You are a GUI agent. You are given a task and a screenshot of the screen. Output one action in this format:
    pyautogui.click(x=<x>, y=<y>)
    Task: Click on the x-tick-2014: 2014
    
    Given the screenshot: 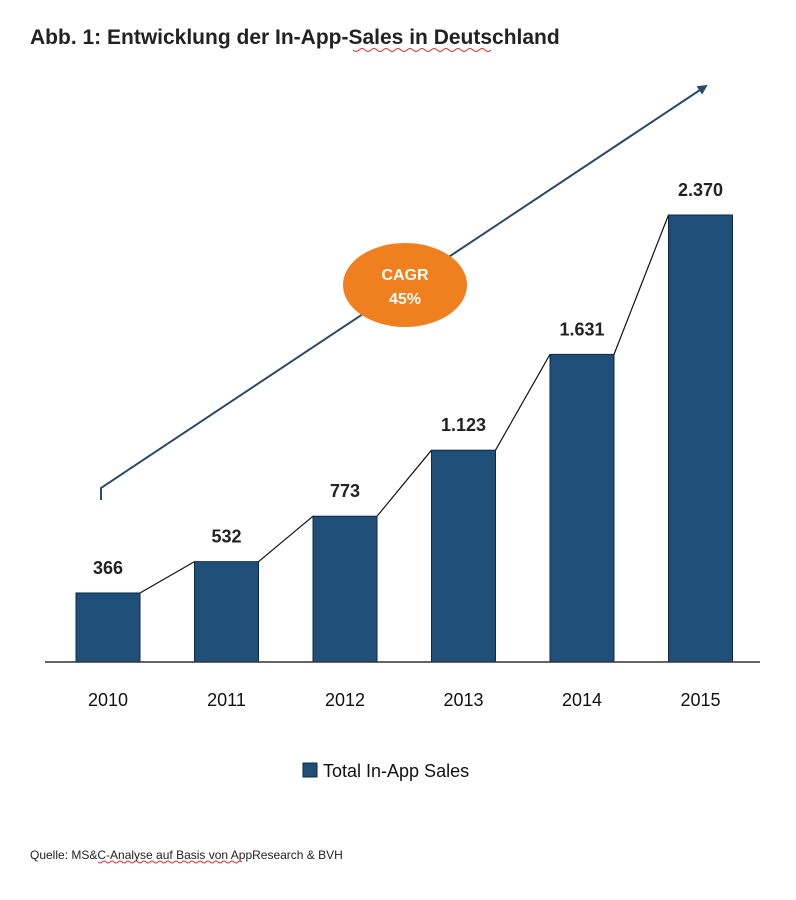 What is the action you would take?
    pyautogui.click(x=582, y=700)
    